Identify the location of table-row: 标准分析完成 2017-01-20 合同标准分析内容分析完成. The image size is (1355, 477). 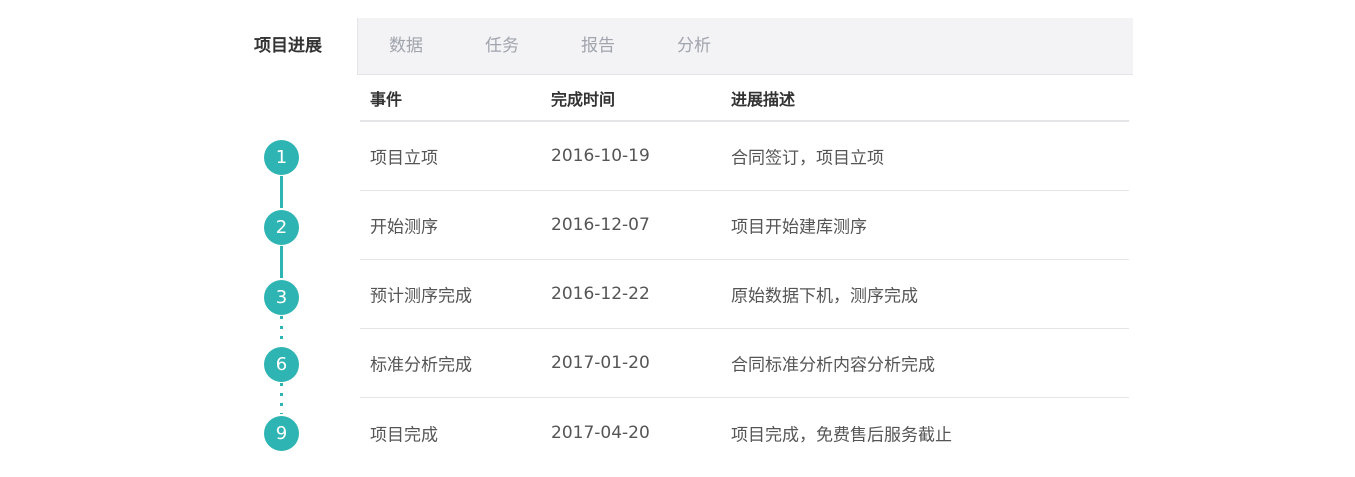
(744, 363).